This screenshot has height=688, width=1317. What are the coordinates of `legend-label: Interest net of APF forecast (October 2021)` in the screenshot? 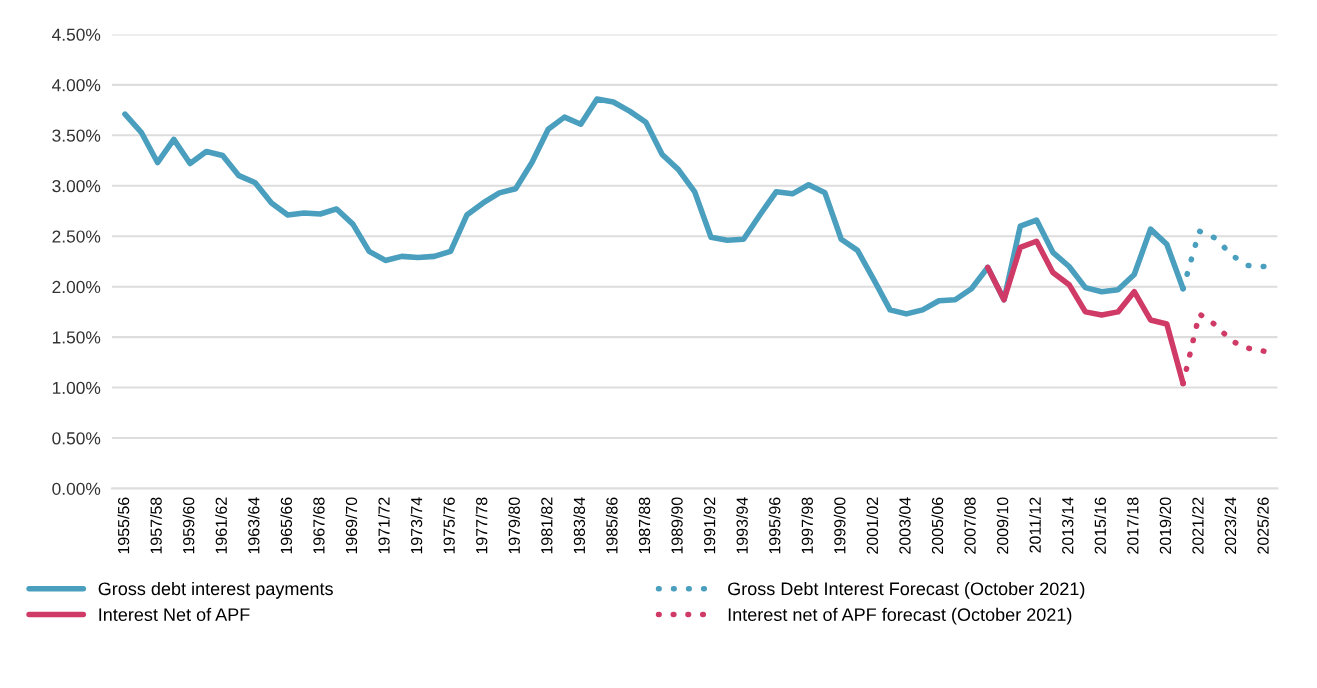 It's located at (900, 616).